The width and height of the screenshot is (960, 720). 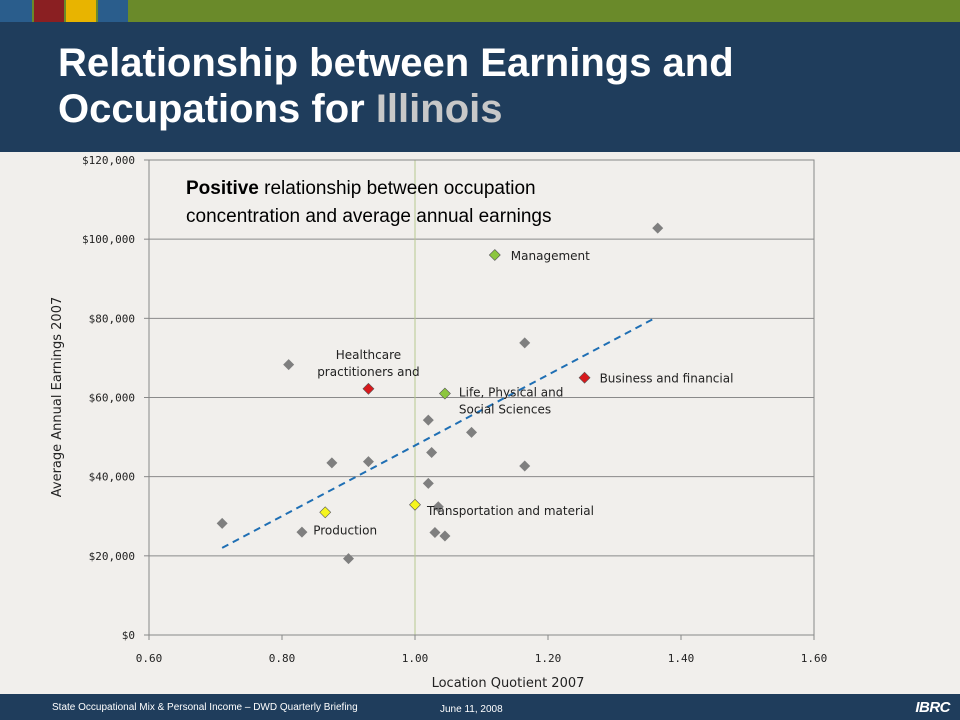 I want to click on ibrc-logo: IBRC, so click(x=932, y=707).